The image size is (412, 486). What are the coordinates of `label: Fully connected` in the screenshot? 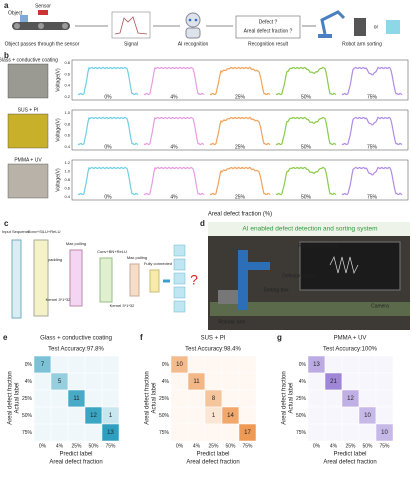 It's located at (158, 263).